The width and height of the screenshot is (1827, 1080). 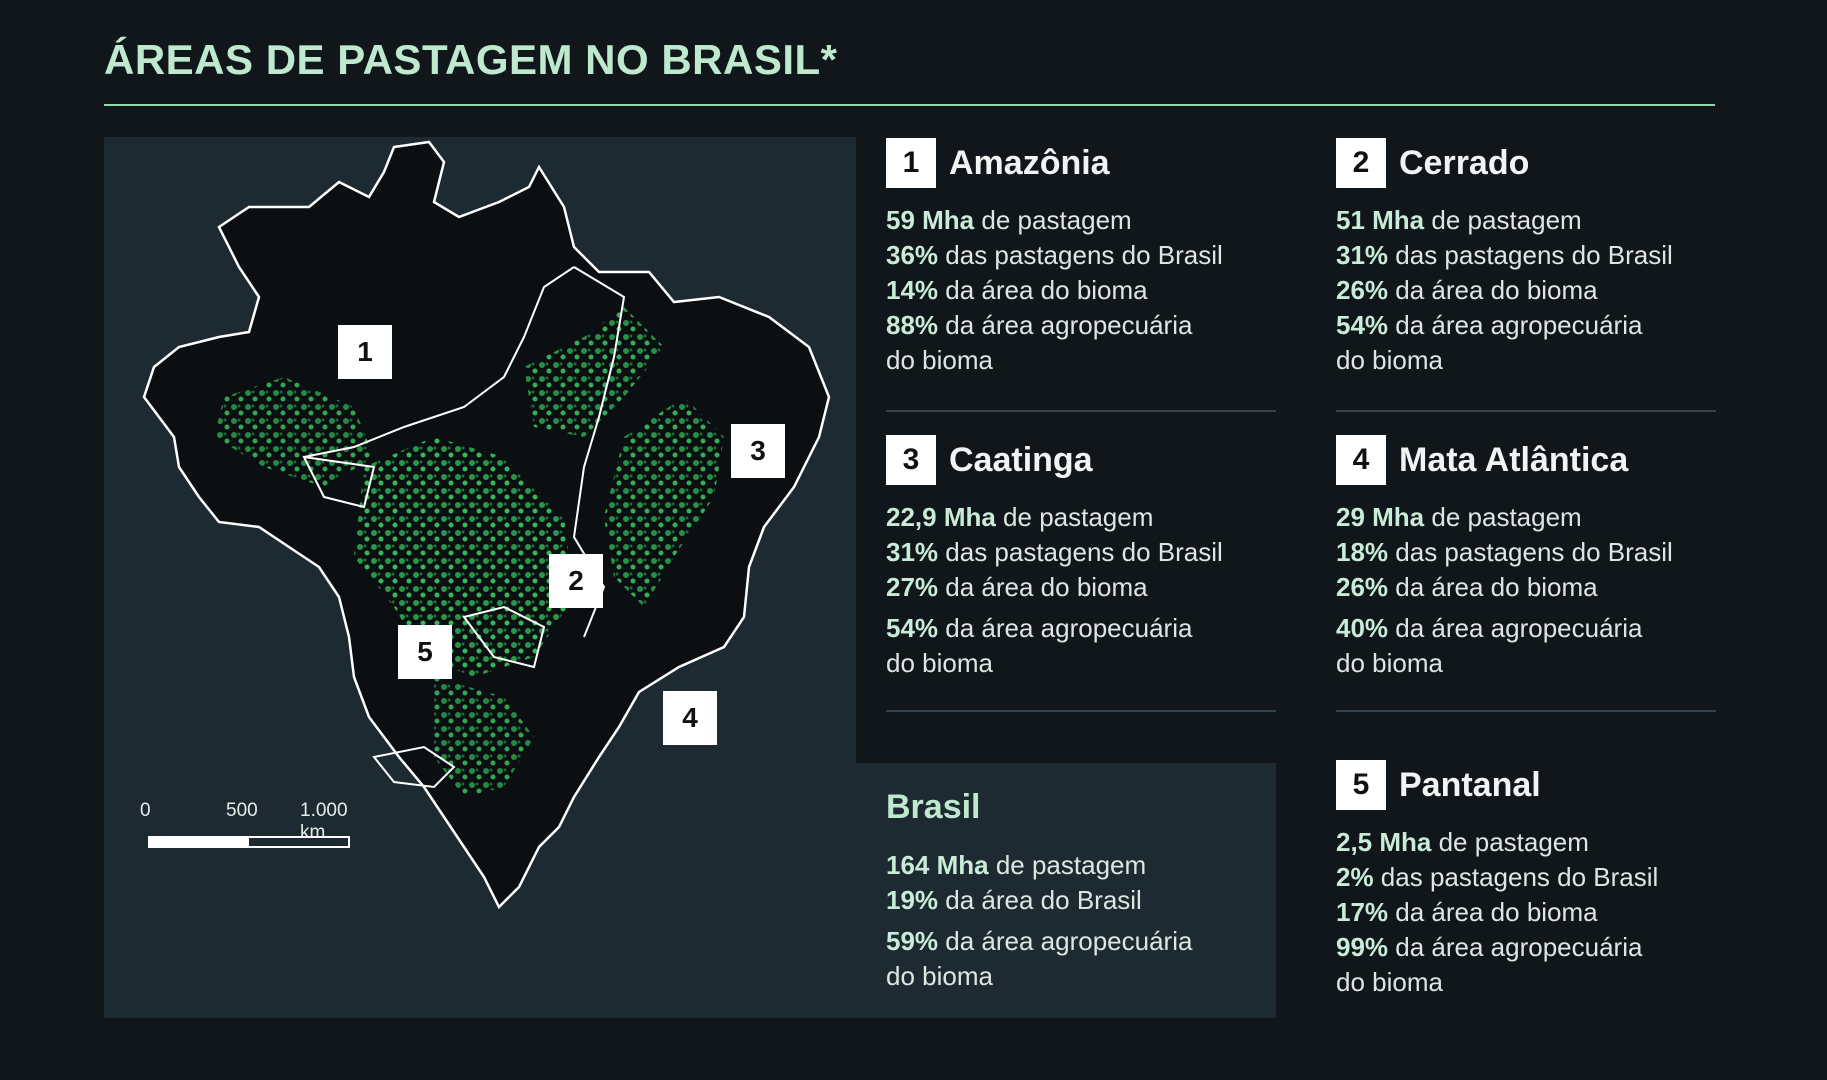 I want to click on map-marker-3: 3, so click(x=758, y=451).